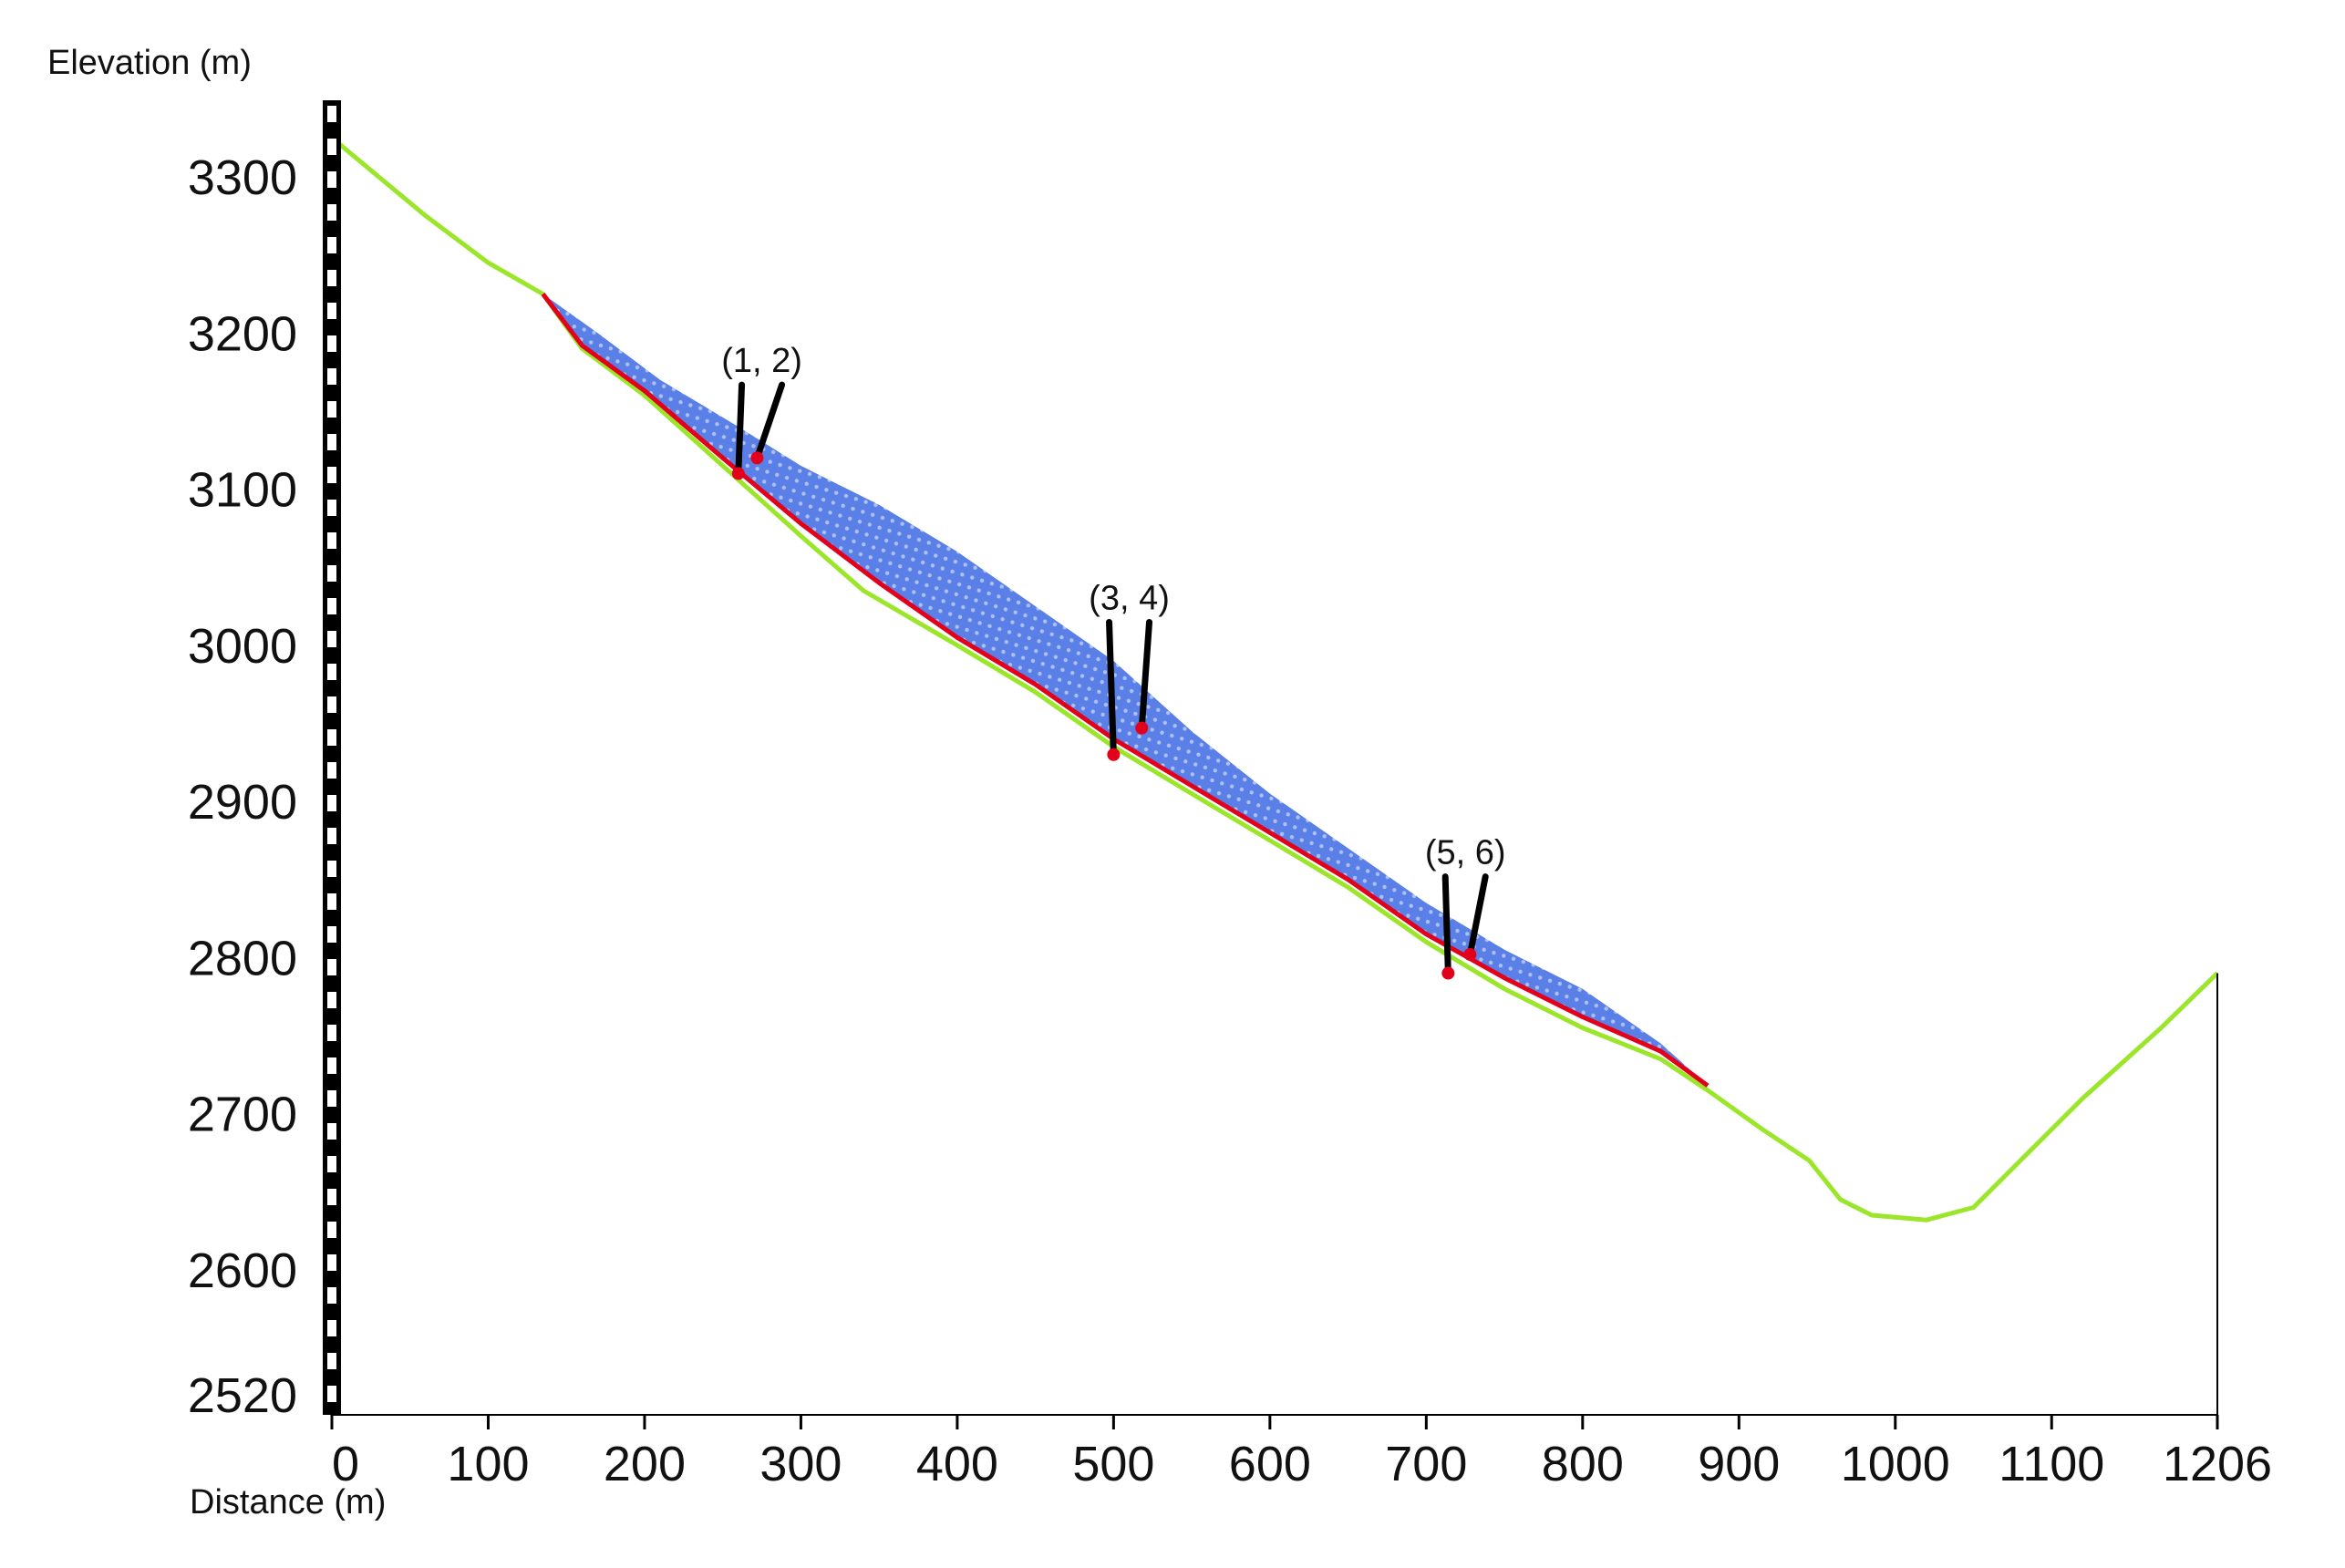 The image size is (2345, 1568). I want to click on y-tick-label: 2520, so click(242, 1395).